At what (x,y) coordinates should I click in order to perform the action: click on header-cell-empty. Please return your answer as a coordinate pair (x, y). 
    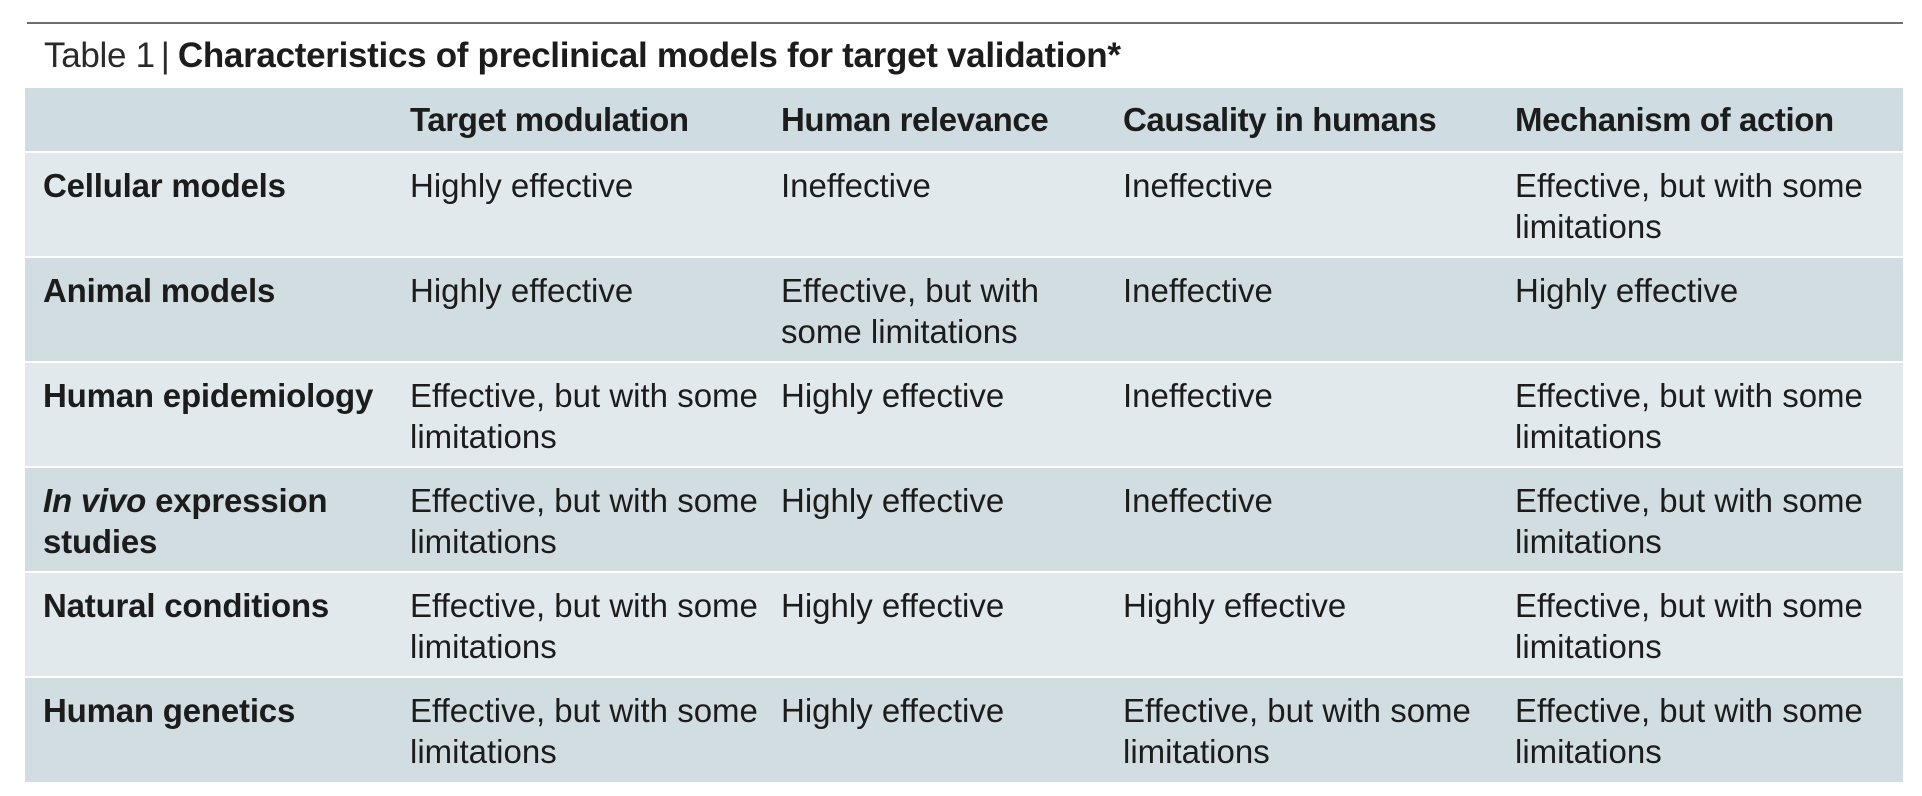
    Looking at the image, I should click on (217, 120).